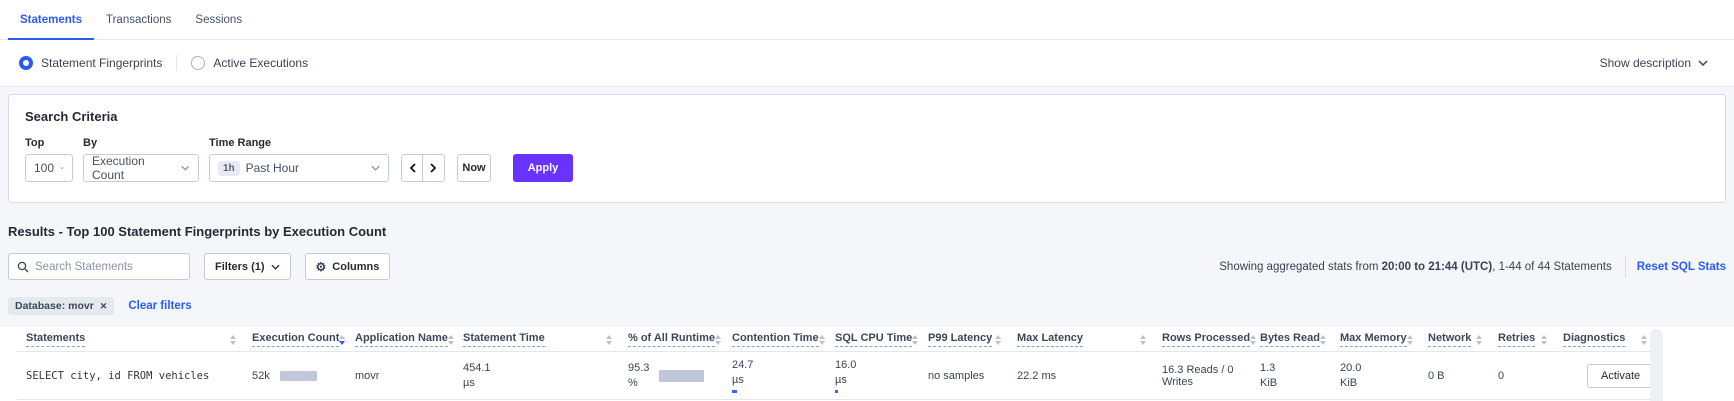 The height and width of the screenshot is (401, 1734). What do you see at coordinates (139, 19) in the screenshot?
I see `tab-transactions: Transactions` at bounding box center [139, 19].